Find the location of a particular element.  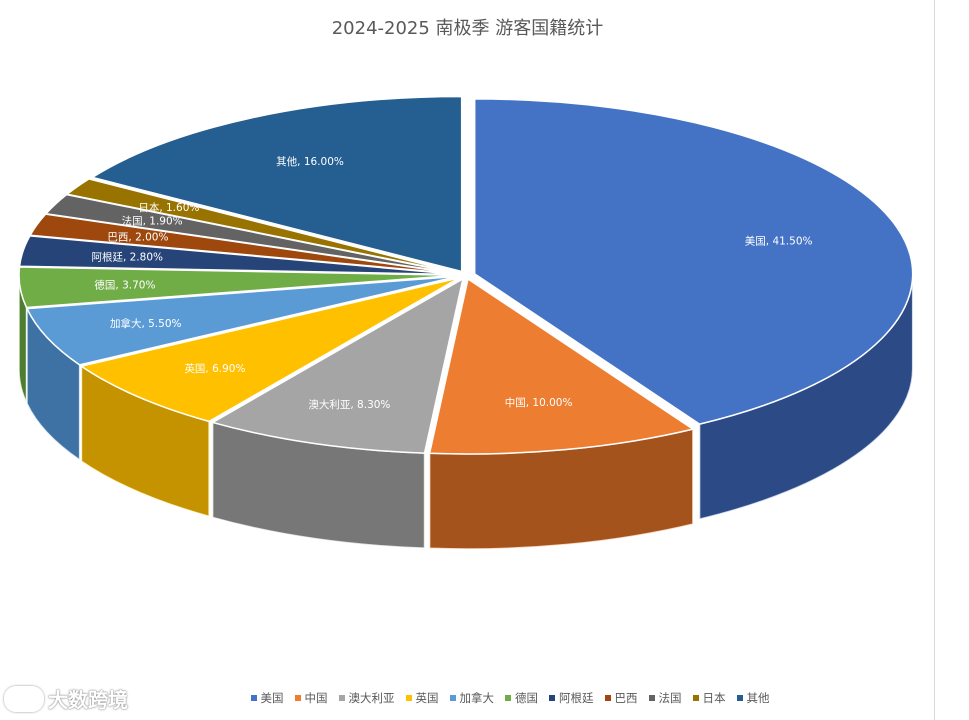

watermark: 大数跨境 is located at coordinates (66, 698).